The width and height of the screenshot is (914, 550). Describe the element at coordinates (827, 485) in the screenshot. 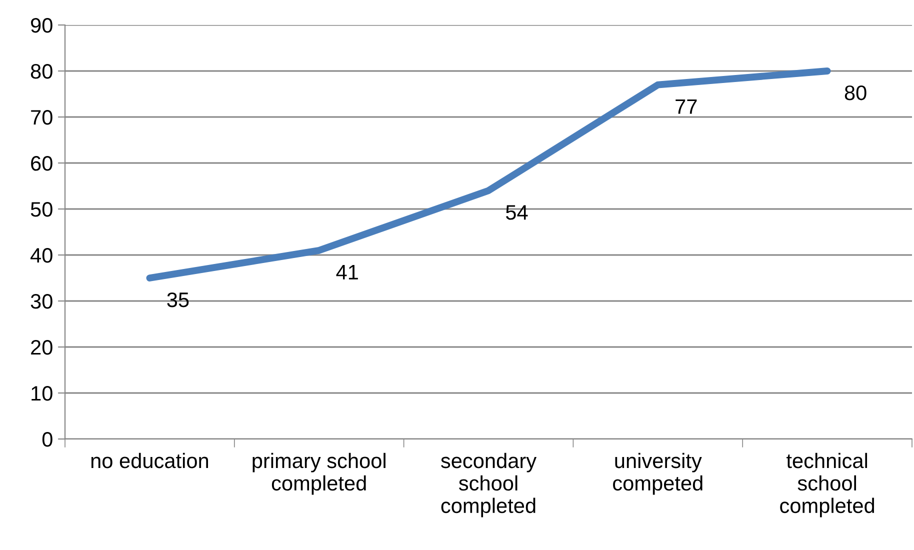

I see `x-tick-label: technical school completed` at that location.